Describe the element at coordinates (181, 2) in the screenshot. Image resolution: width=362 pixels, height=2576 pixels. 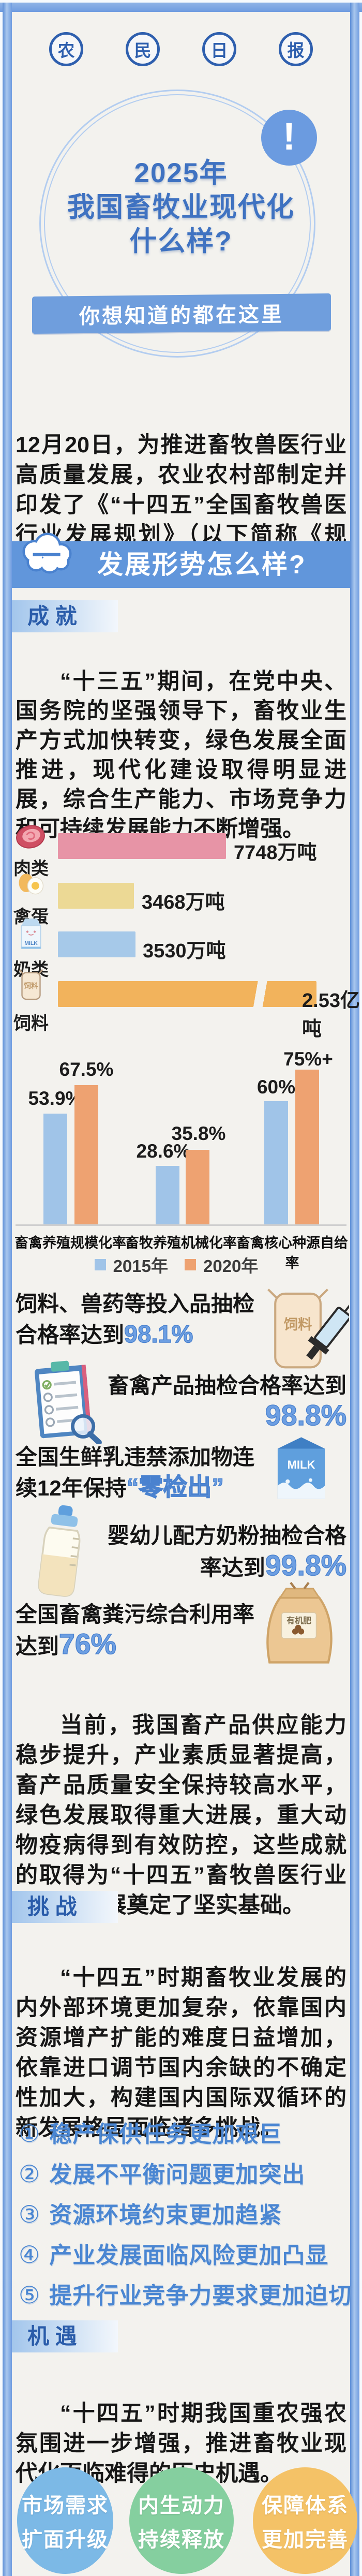
I see `frame-edge-top` at that location.